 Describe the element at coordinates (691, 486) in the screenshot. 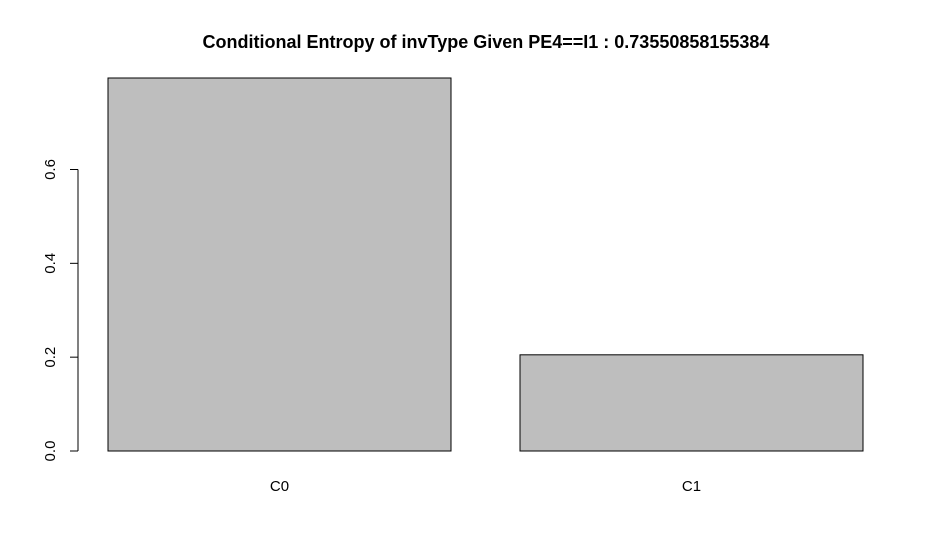

I see `x-tick-label-c1: C1` at that location.